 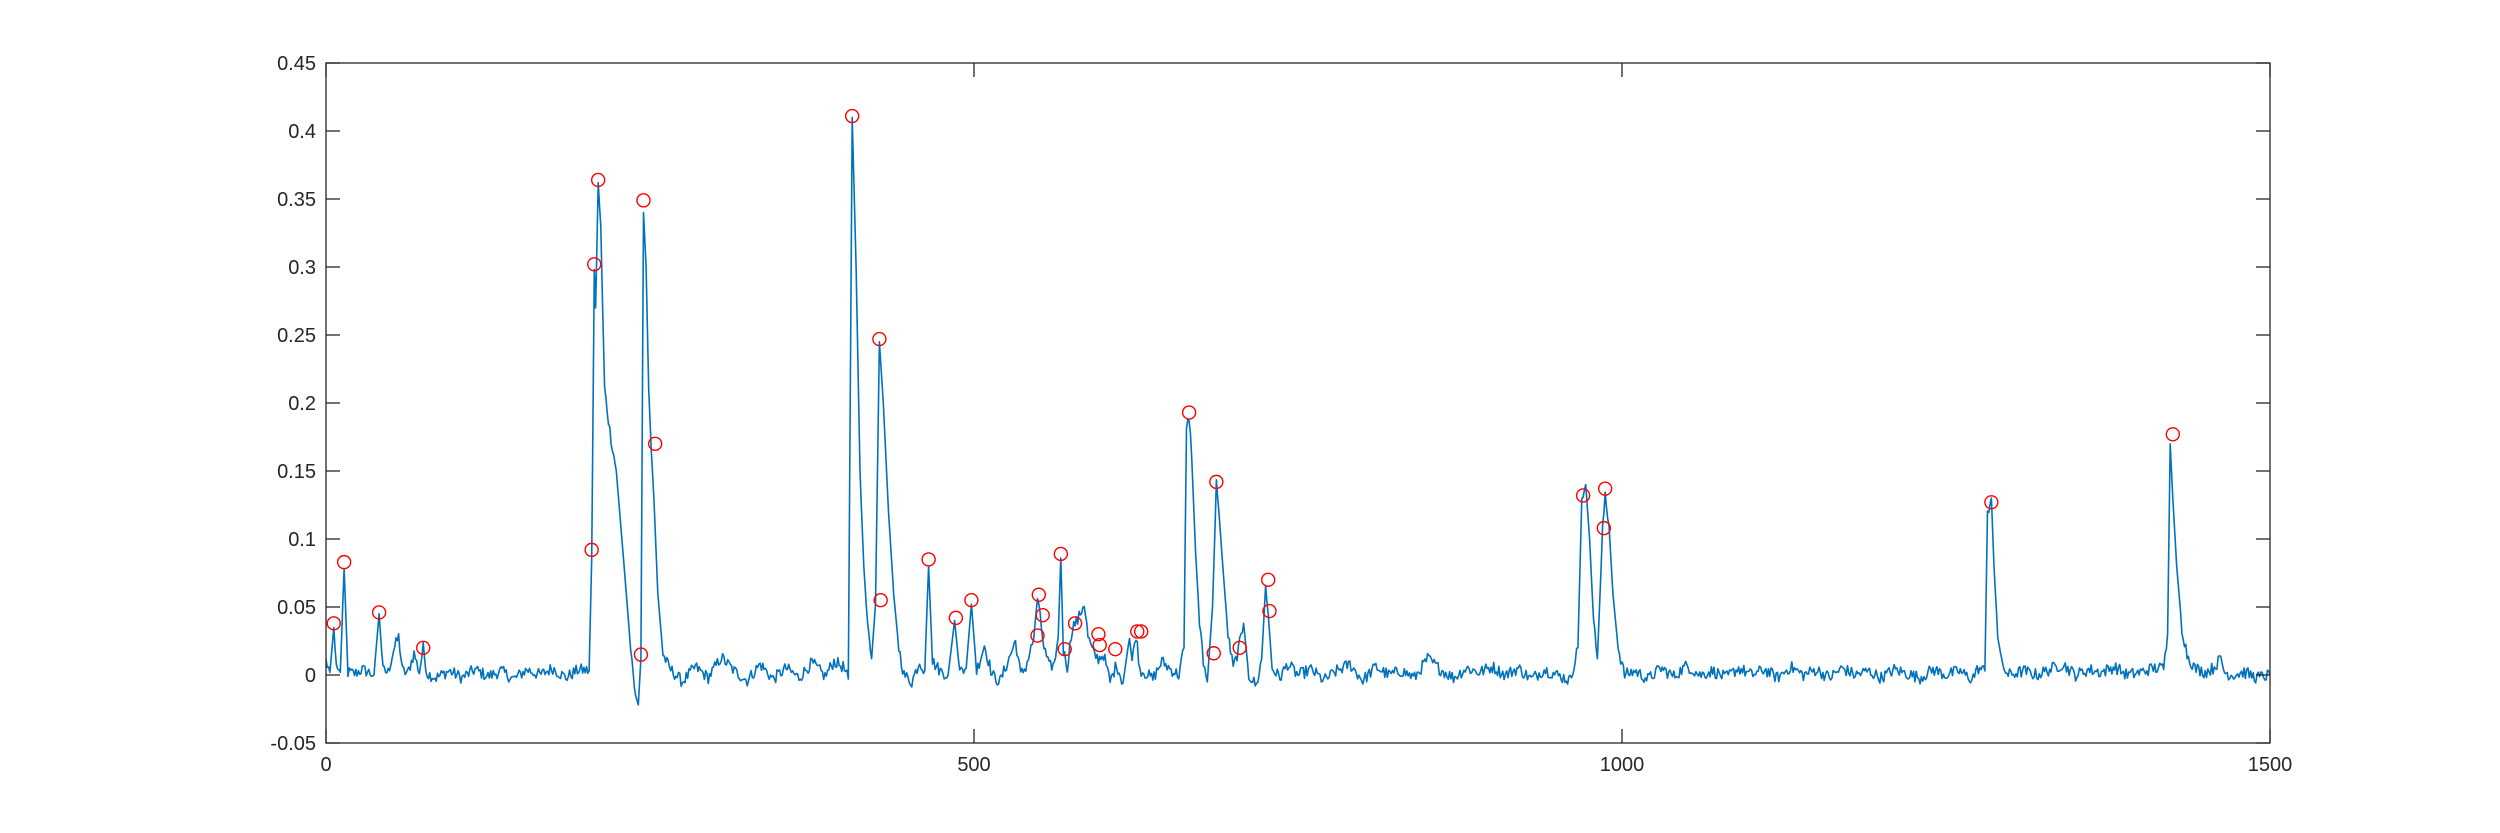 What do you see at coordinates (296, 608) in the screenshot?
I see `y-tick-label: 0.05` at bounding box center [296, 608].